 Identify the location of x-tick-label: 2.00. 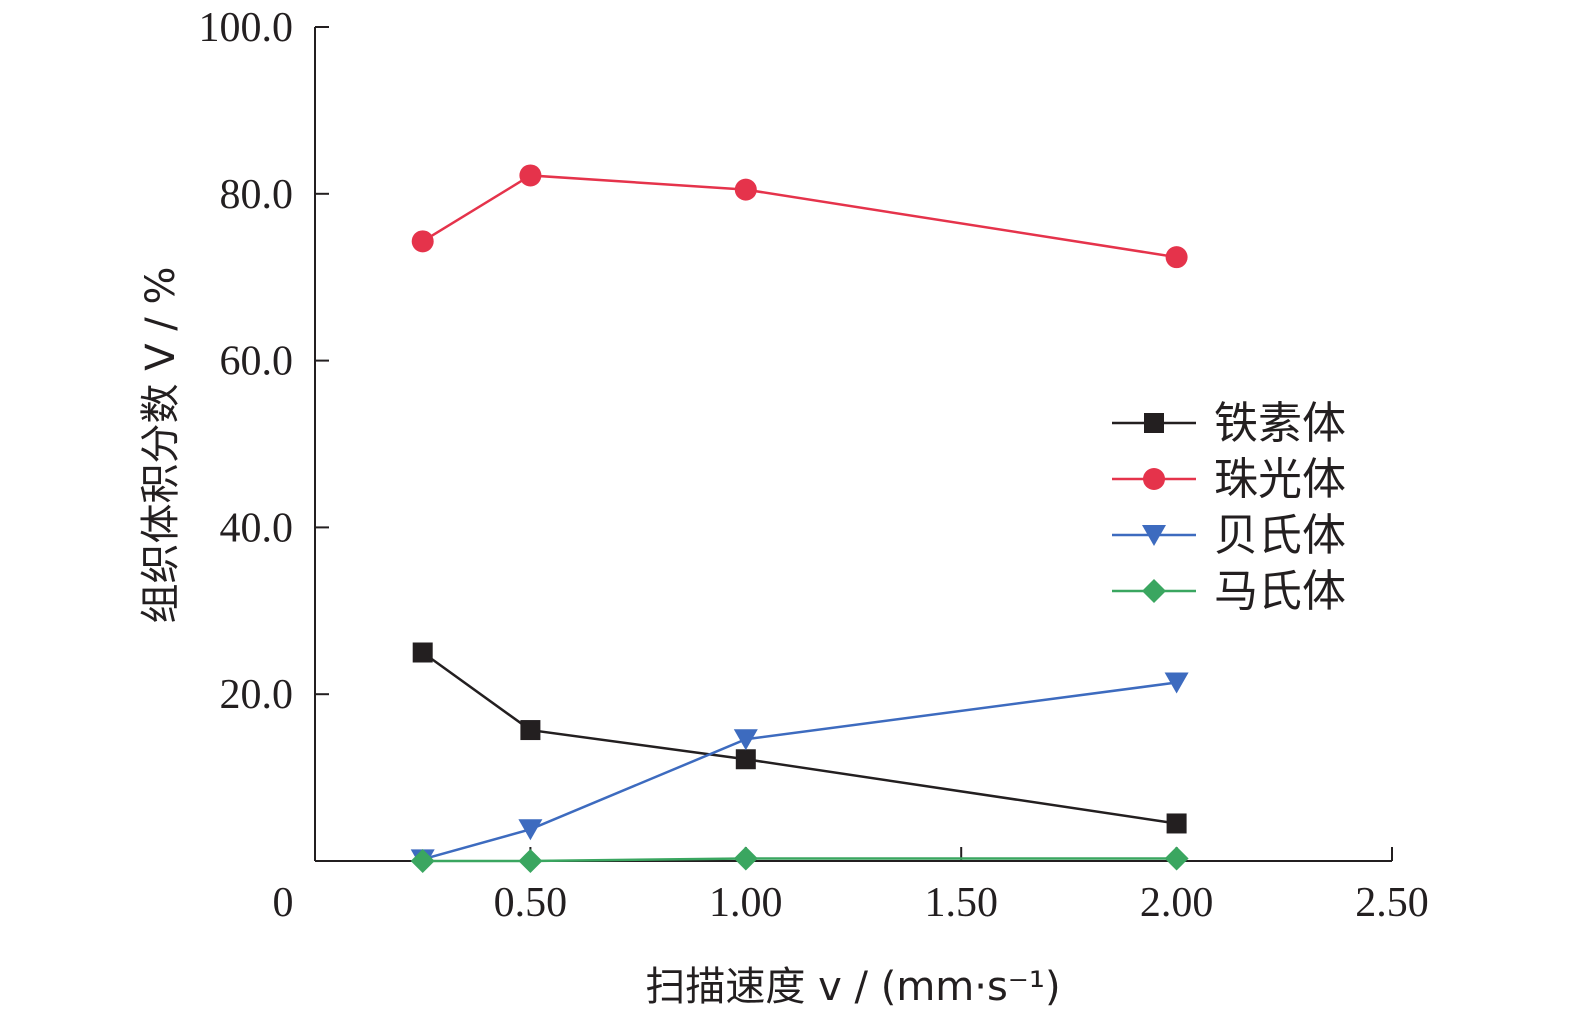
(1177, 903).